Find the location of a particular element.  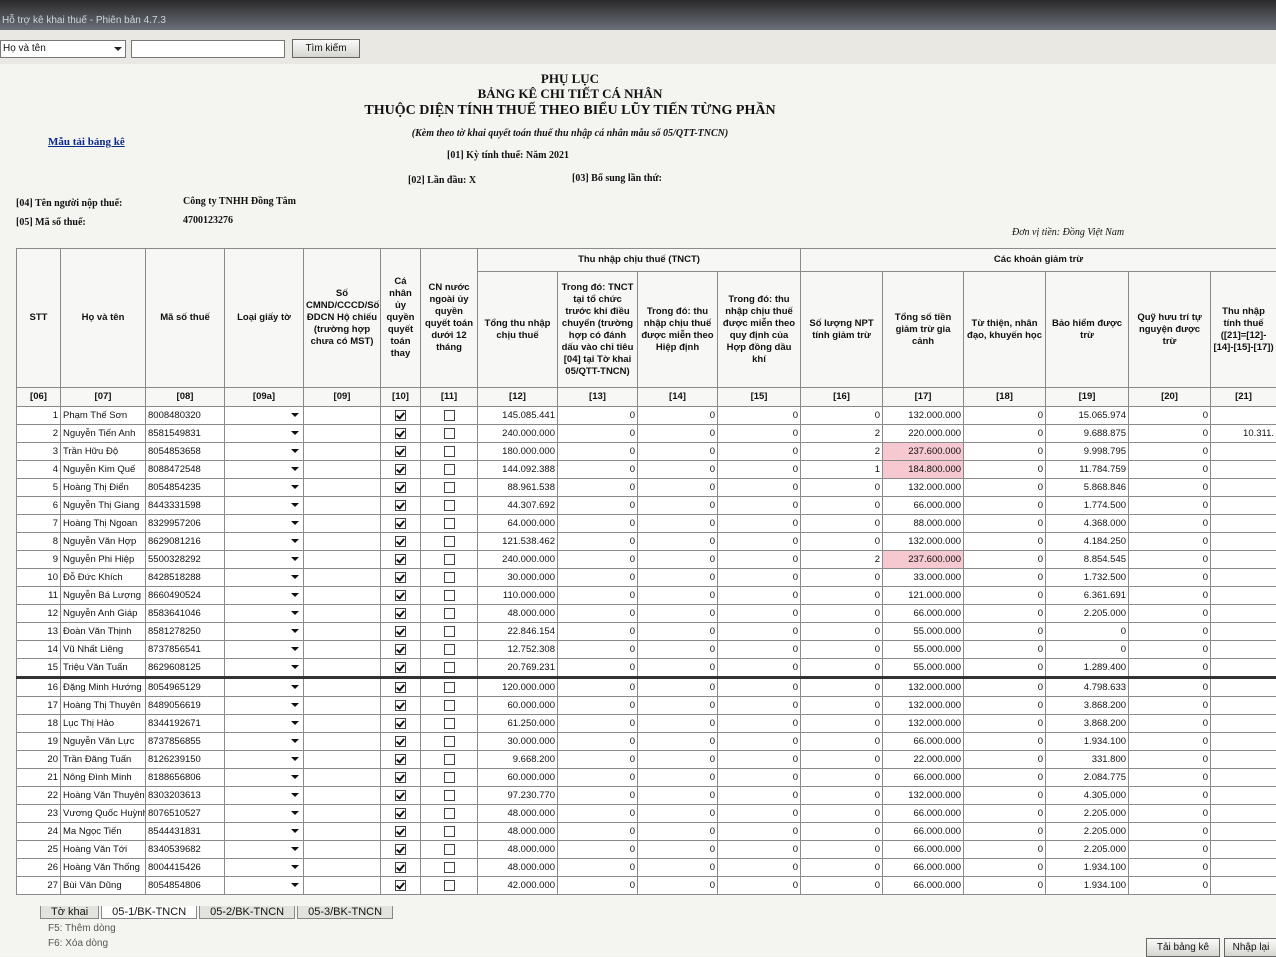

search-field-select: Họ và tên is located at coordinates (63, 49).